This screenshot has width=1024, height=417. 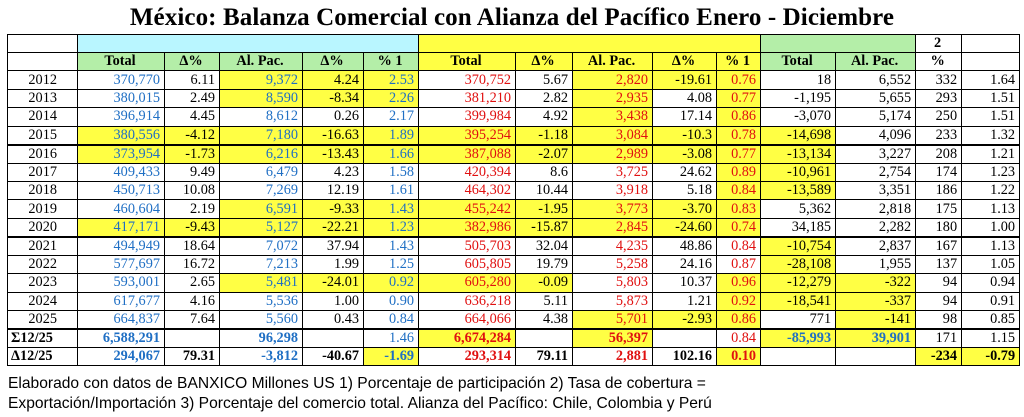 What do you see at coordinates (939, 80) in the screenshot?
I see `value-cell: 332` at bounding box center [939, 80].